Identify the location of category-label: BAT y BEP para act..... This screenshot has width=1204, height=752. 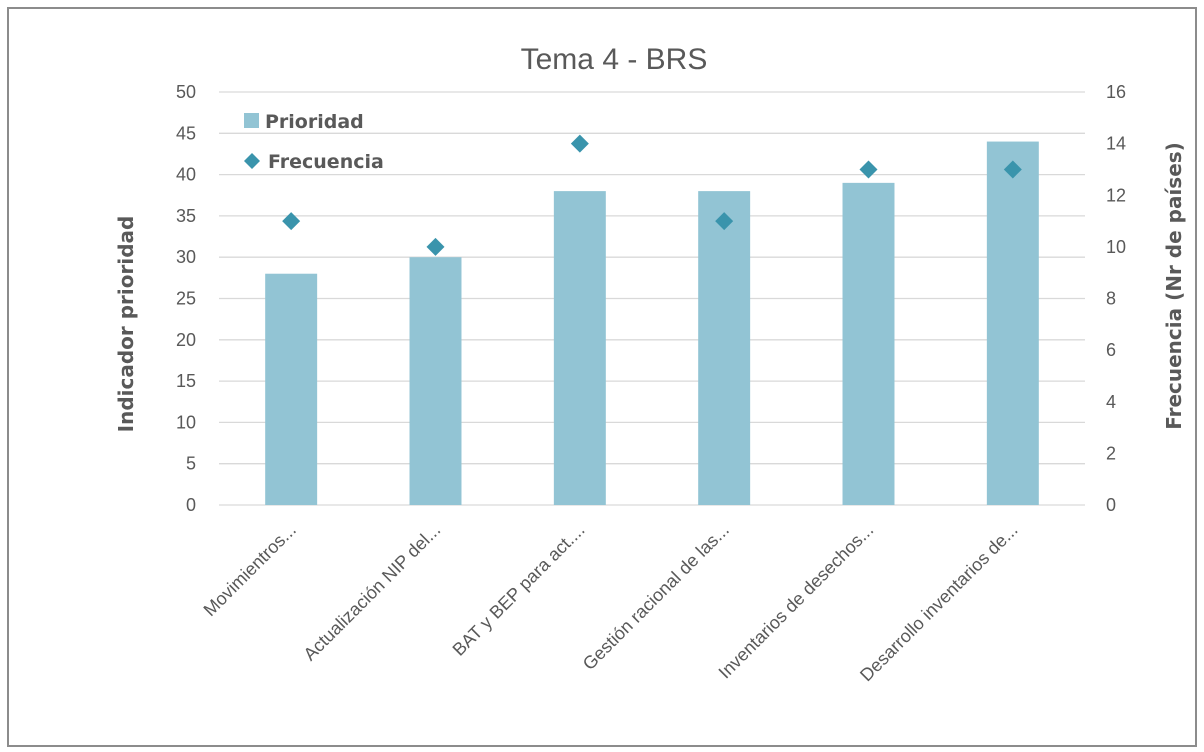
(519, 590).